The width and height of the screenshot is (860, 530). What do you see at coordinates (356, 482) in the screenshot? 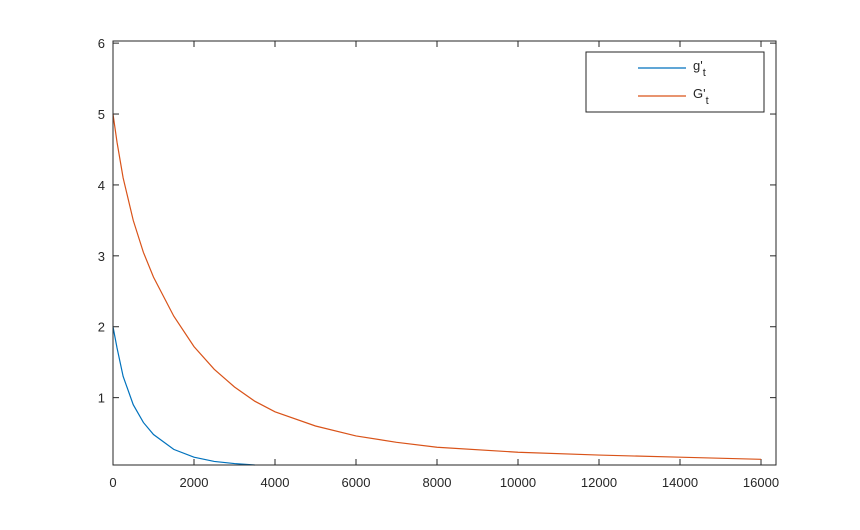
I see `x-tick-label: 6000` at bounding box center [356, 482].